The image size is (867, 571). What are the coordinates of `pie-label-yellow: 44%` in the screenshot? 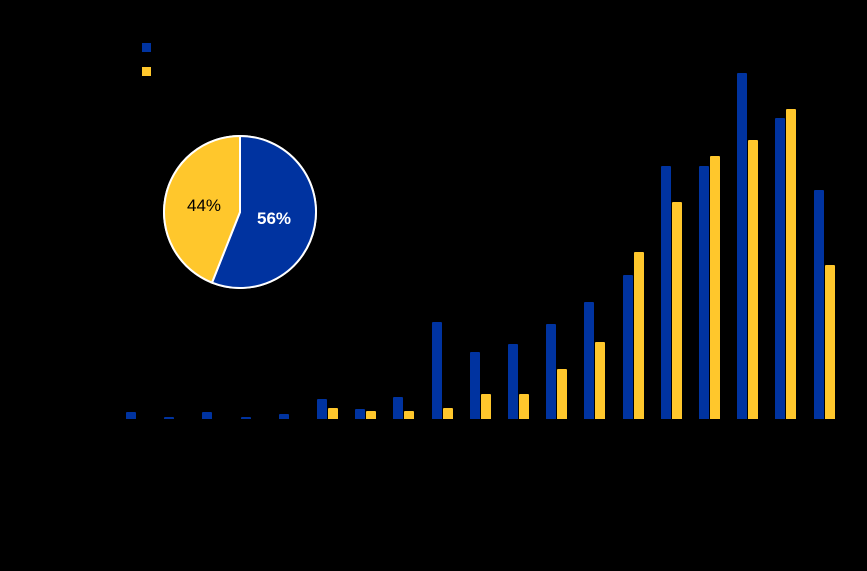 It's located at (204, 205).